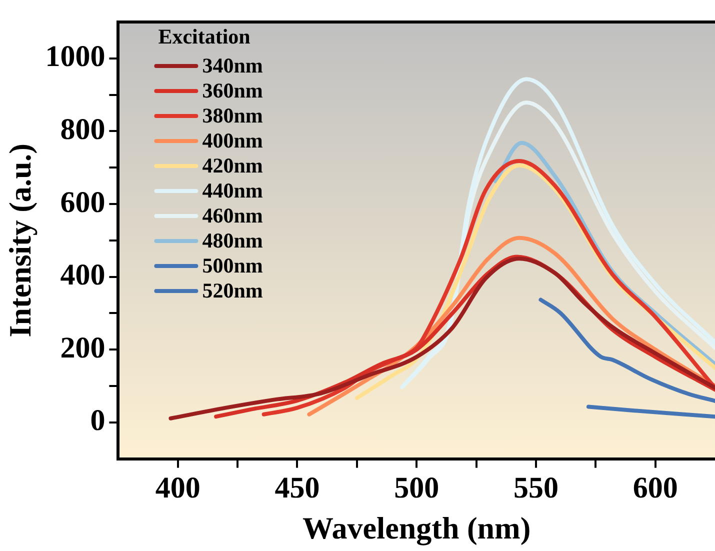 This screenshot has width=715, height=551. I want to click on y-tick-label: 200, so click(83, 347).